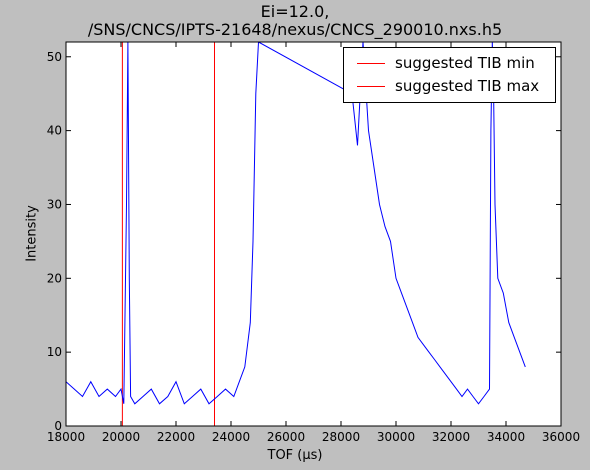 This screenshot has width=590, height=470. What do you see at coordinates (506, 437) in the screenshot?
I see `x-tick-label-8: 34000` at bounding box center [506, 437].